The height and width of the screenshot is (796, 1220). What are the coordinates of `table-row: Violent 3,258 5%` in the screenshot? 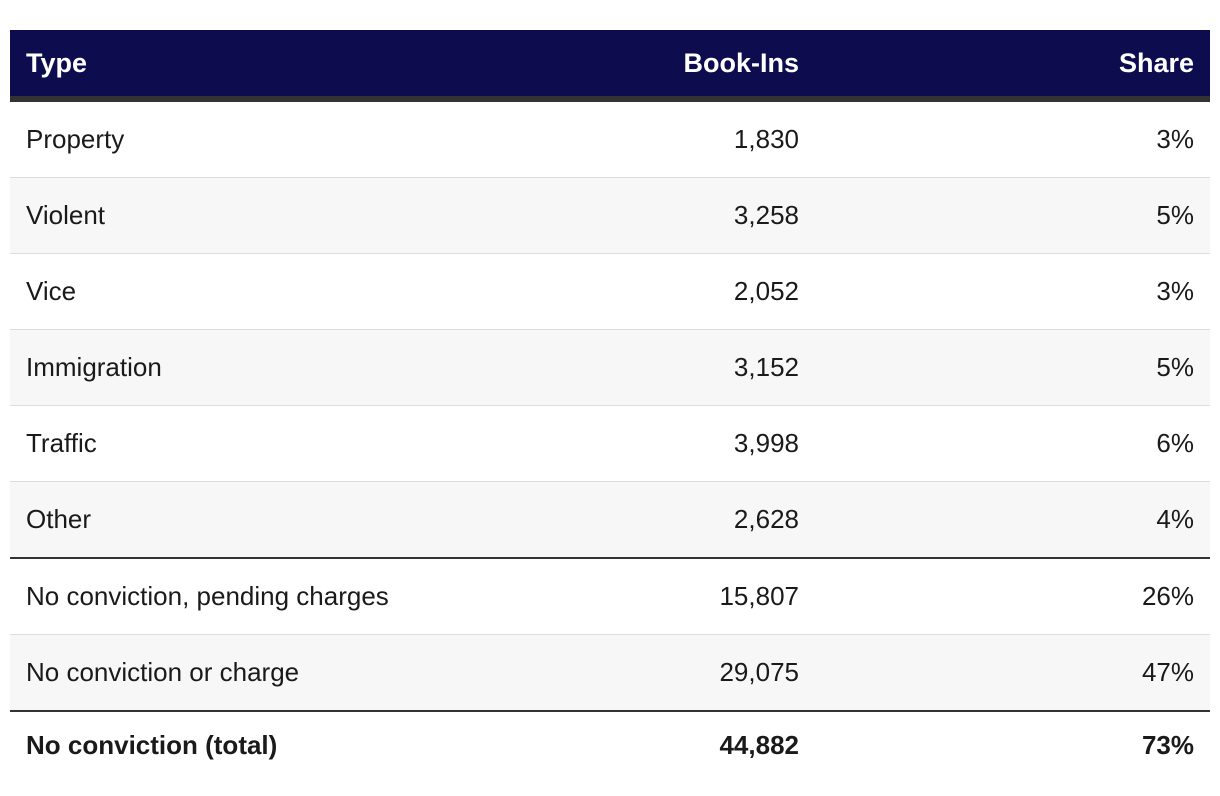 It's located at (610, 215).